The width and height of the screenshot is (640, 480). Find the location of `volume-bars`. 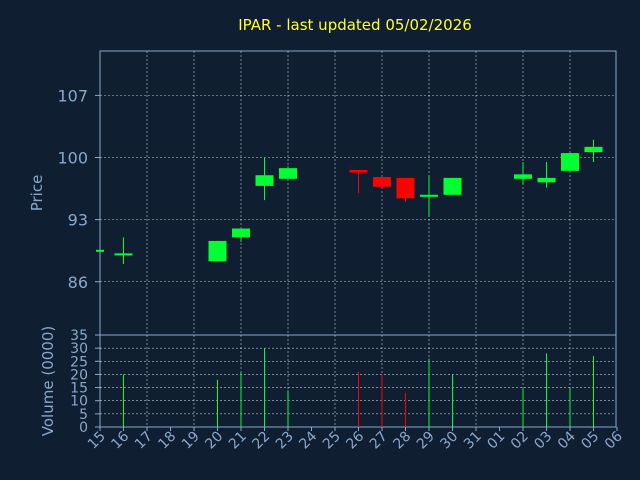

volume-bars is located at coordinates (358, 387).